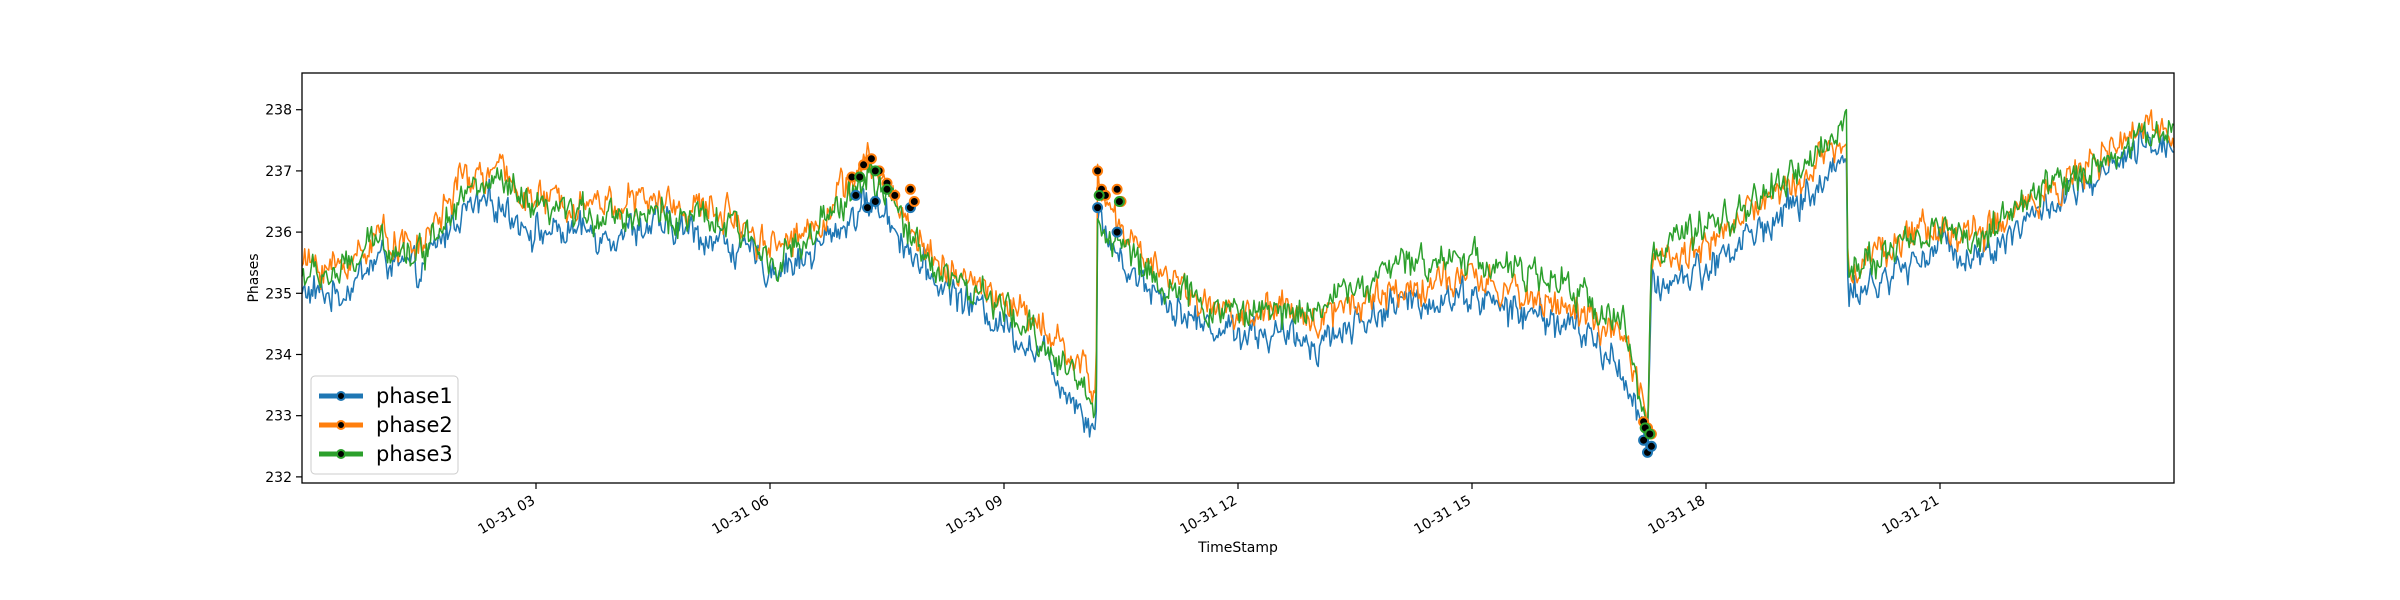 Image resolution: width=2400 pixels, height=600 pixels. What do you see at coordinates (341, 454) in the screenshot?
I see `legend-marker-phase3` at bounding box center [341, 454].